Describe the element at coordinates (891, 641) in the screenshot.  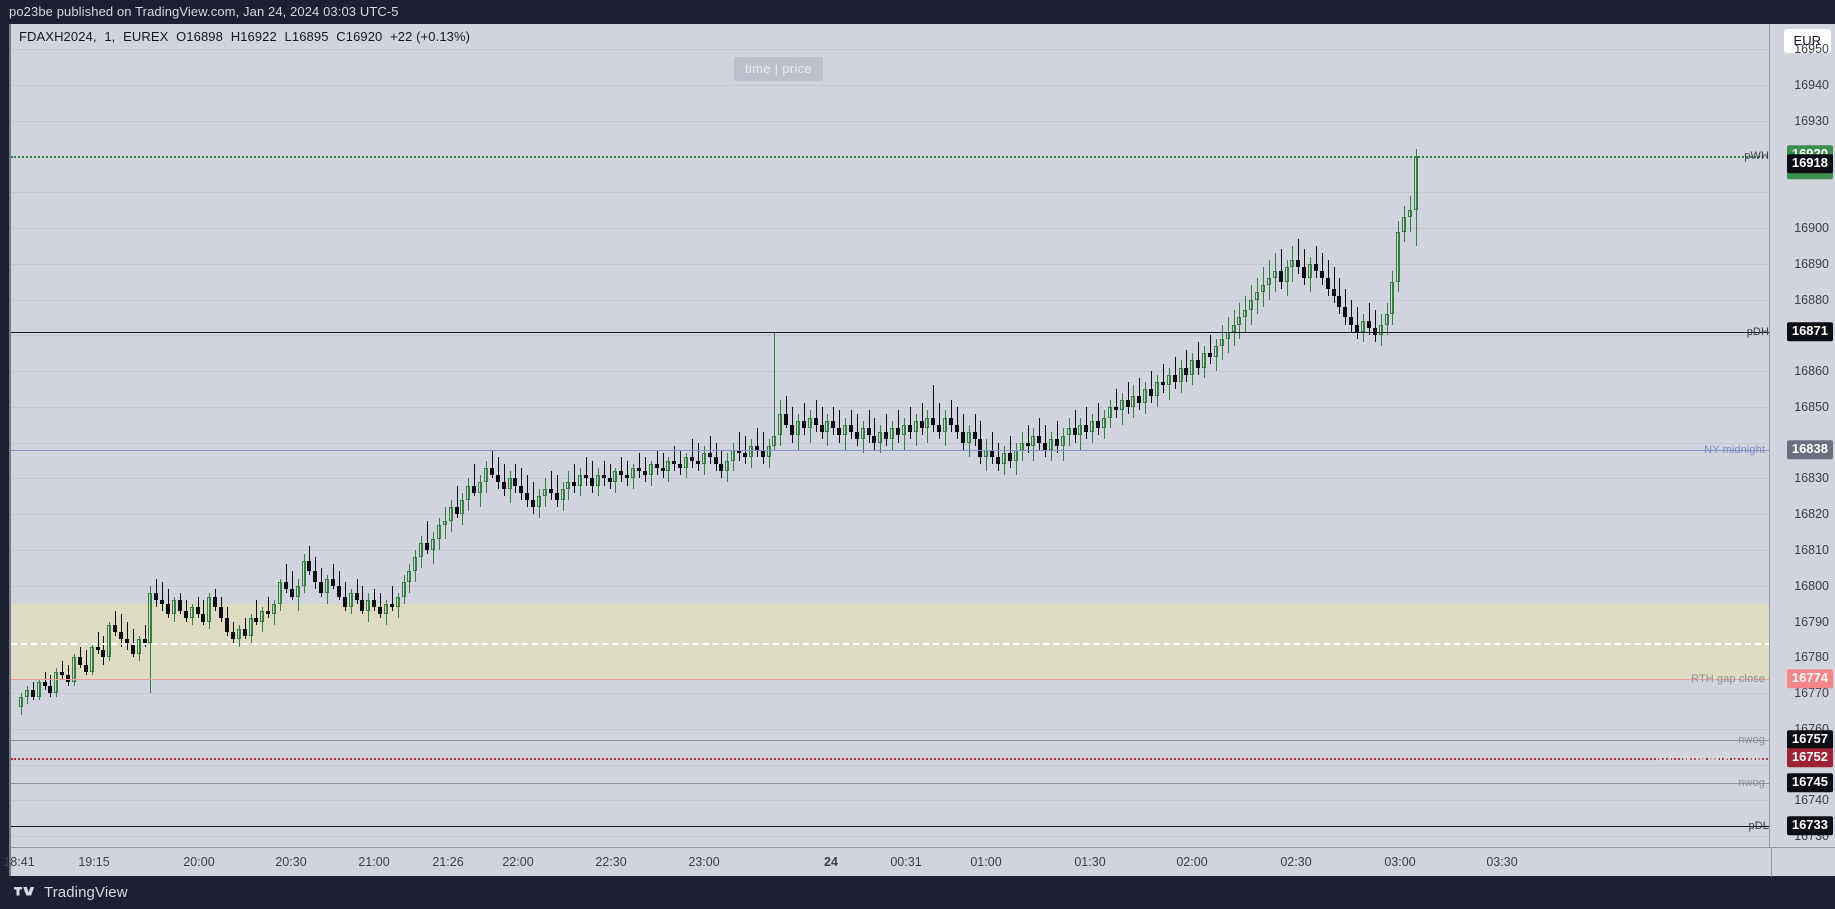
I see `rth-gap-zone` at that location.